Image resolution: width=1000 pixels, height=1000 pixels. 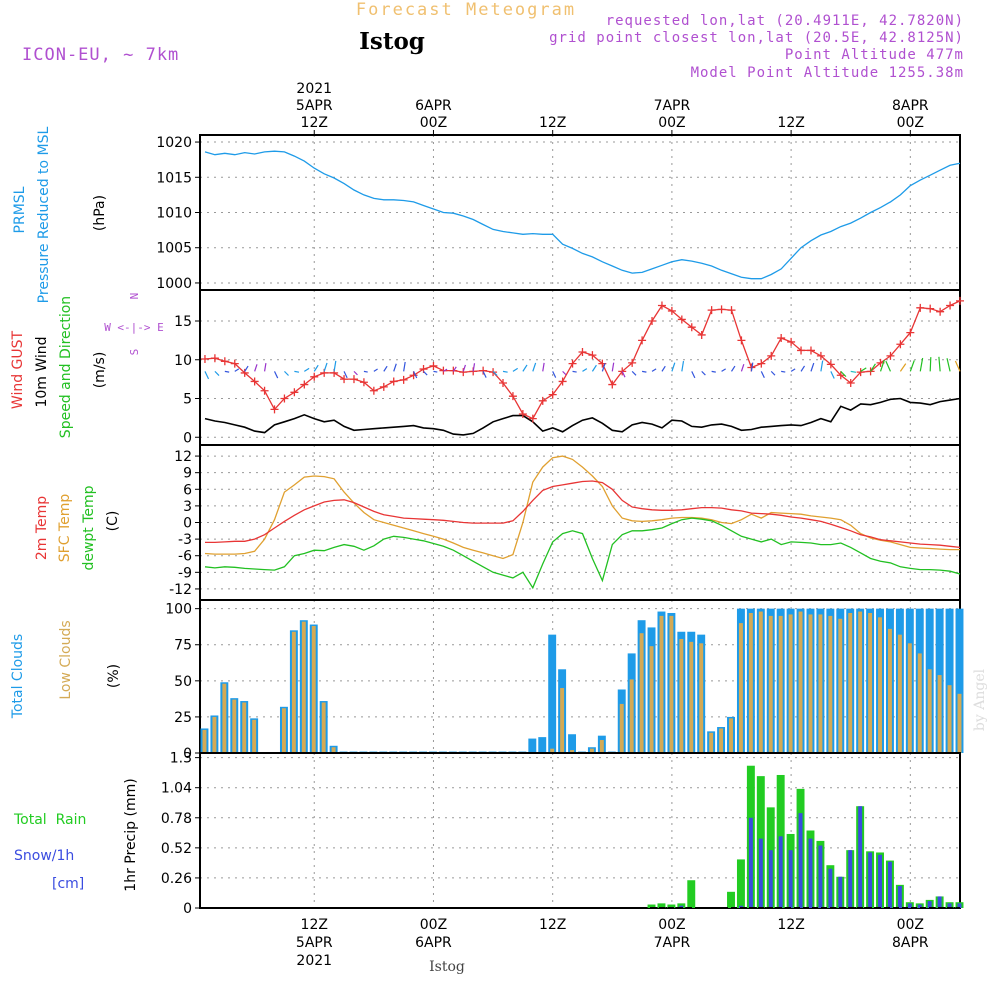 I want to click on y-tick-label: 5, so click(x=187, y=400).